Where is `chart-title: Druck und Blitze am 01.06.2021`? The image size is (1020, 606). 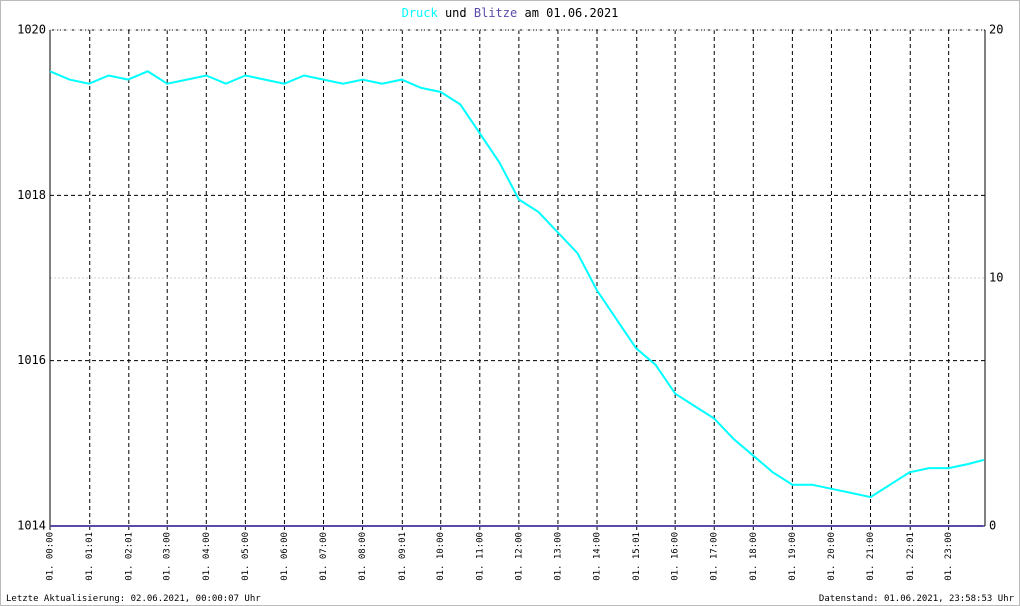 chart-title: Druck und Blitze am 01.06.2021 is located at coordinates (510, 13).